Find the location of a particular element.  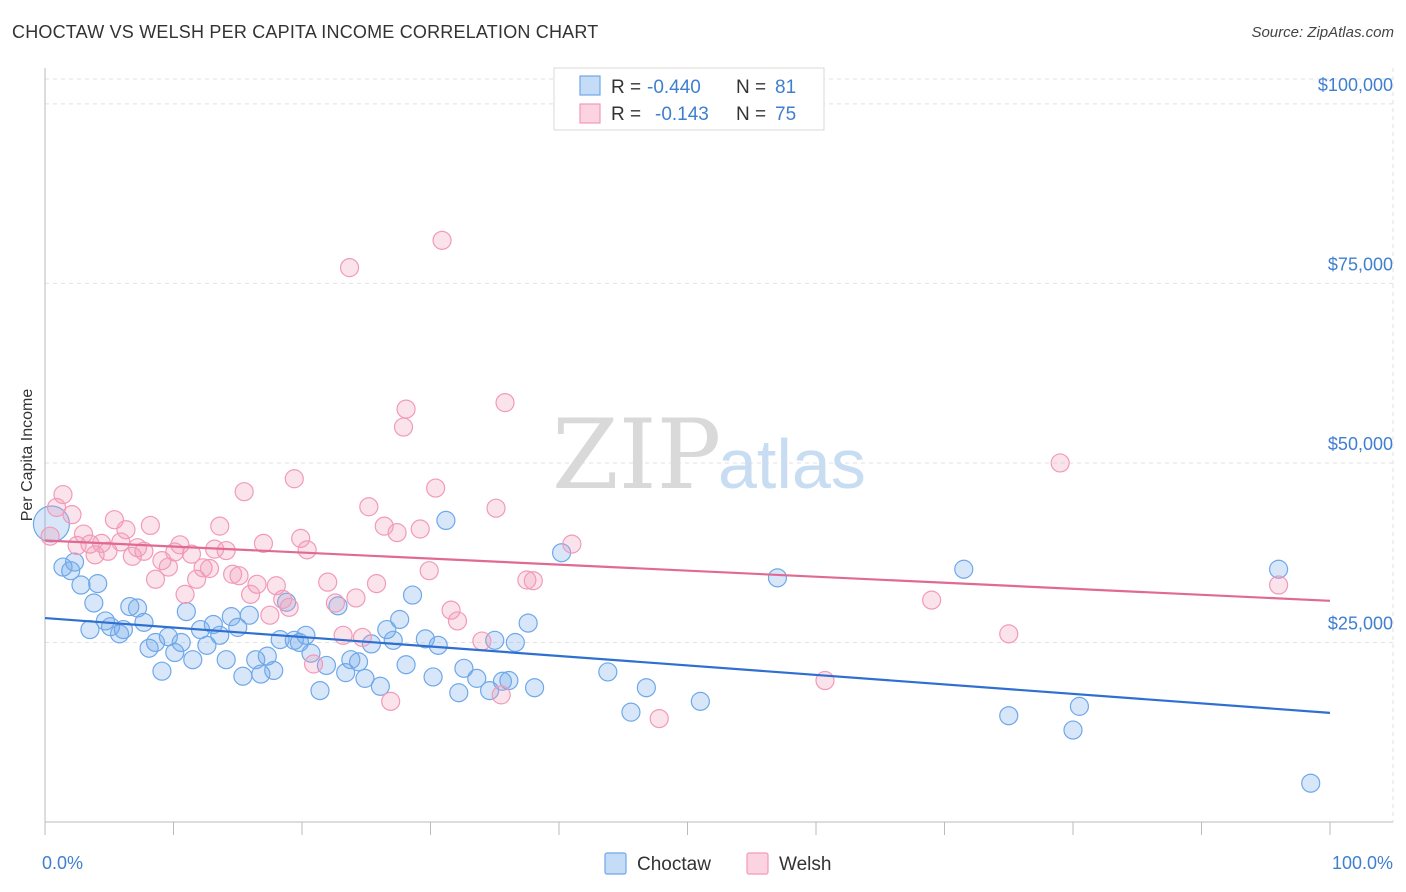

y-tick-label-2: $75,000 is located at coordinates (1360, 264).